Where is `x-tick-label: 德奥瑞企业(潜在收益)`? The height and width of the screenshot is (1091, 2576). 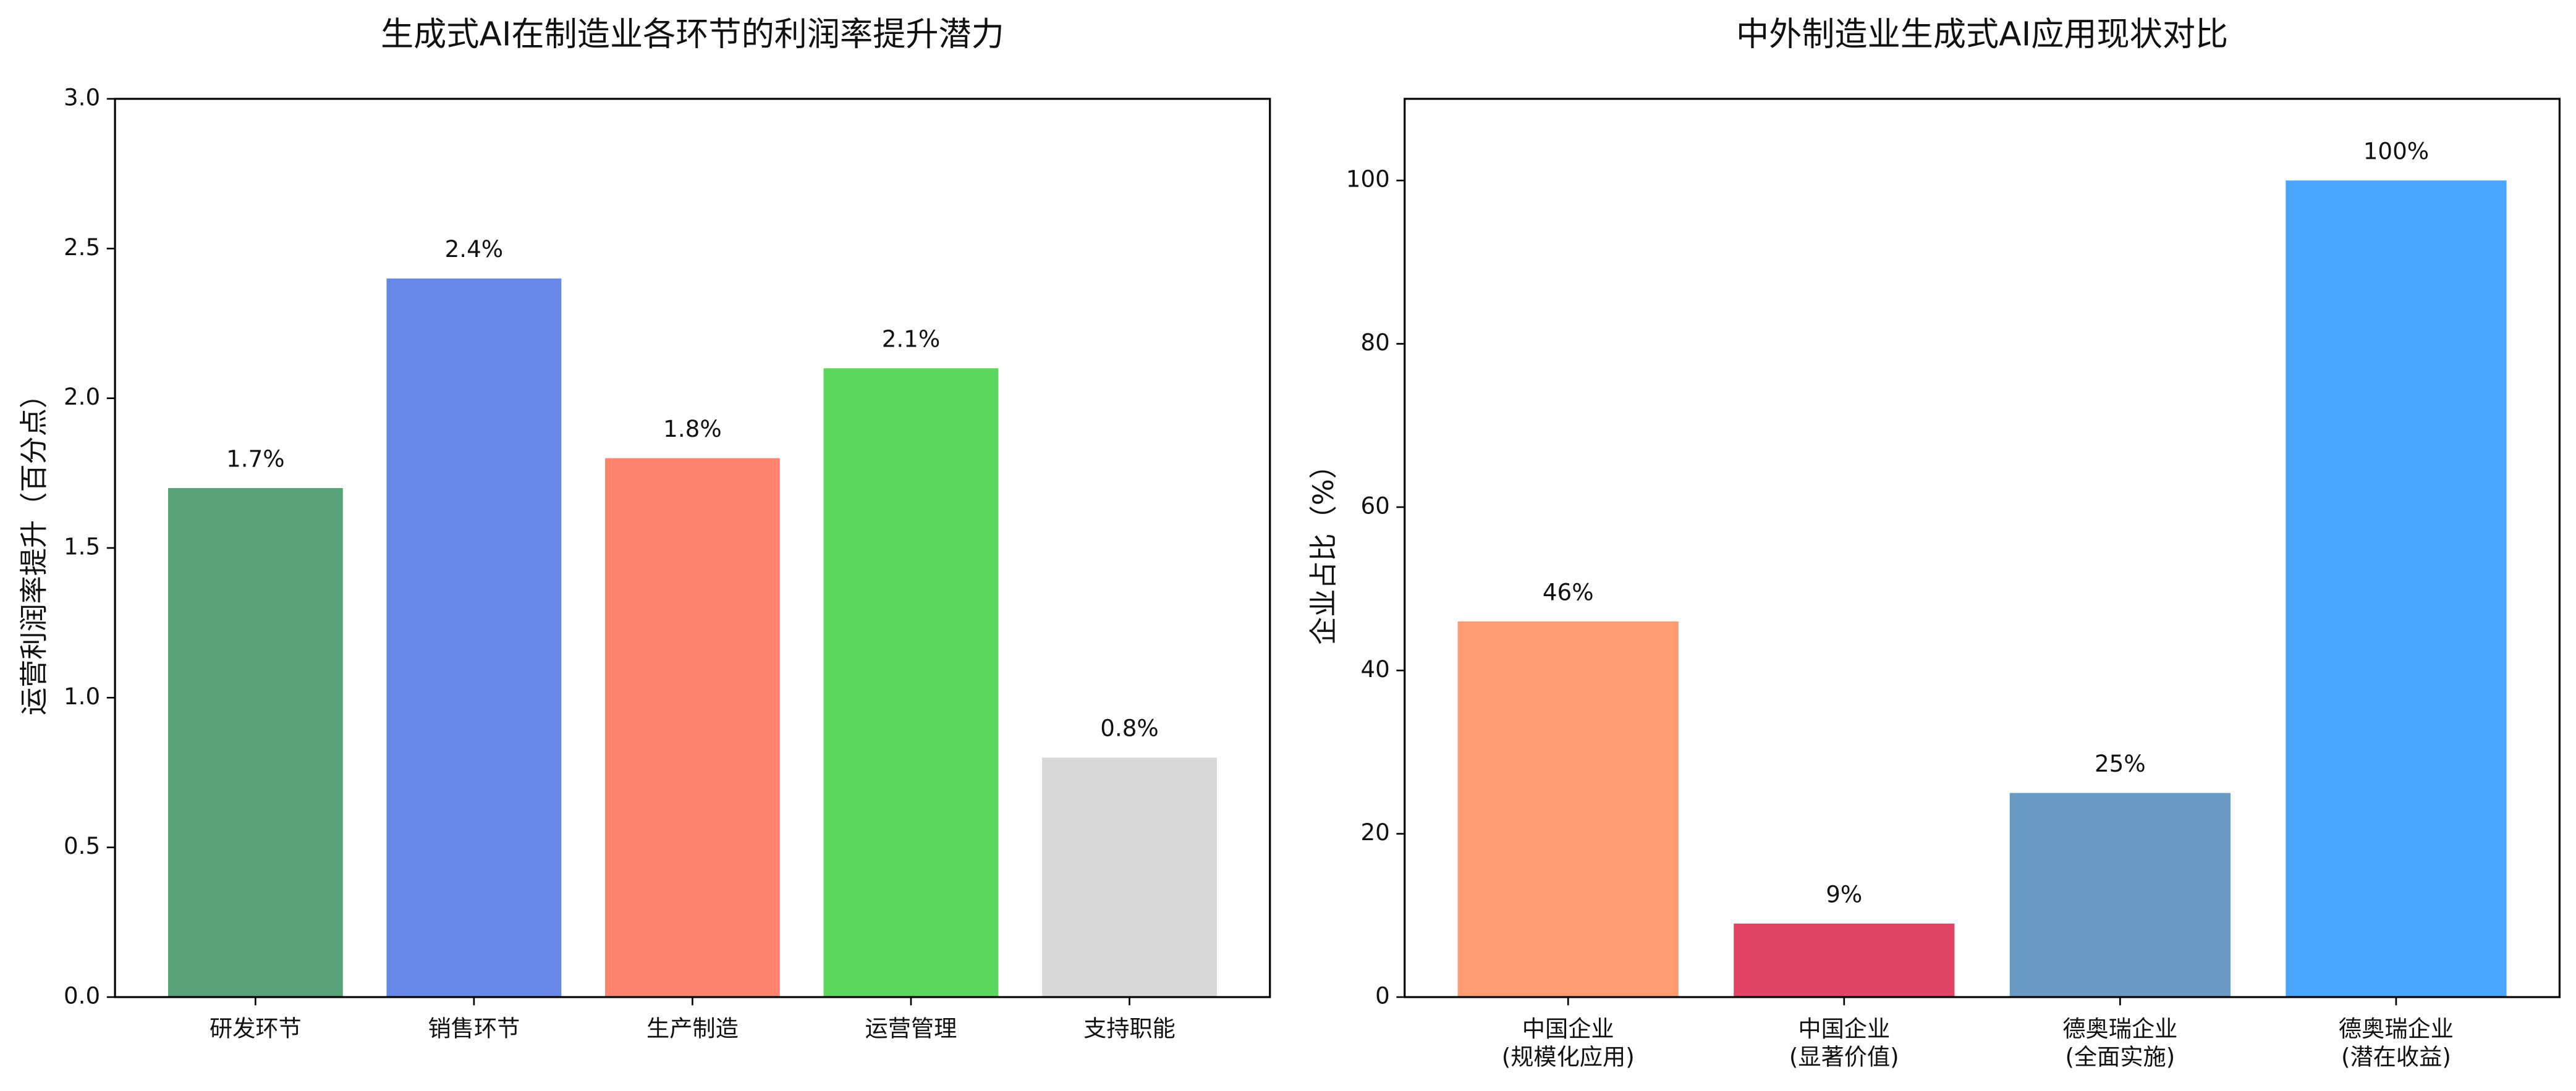 x-tick-label: 德奥瑞企业(潜在收益) is located at coordinates (2396, 1042).